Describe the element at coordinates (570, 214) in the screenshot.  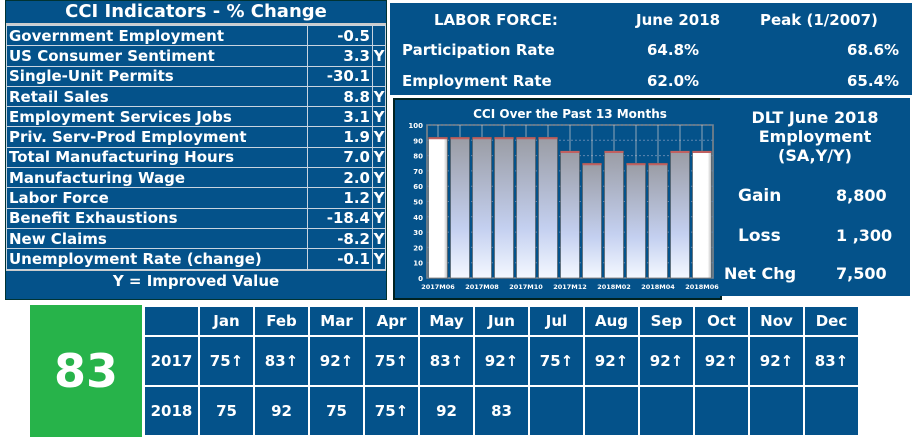
I see `bar-2017M12` at that location.